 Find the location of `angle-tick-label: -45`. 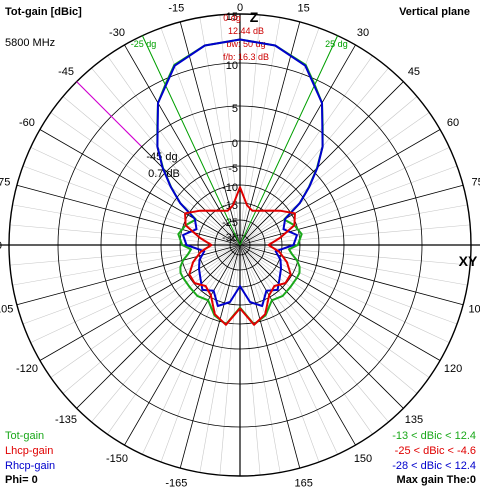

angle-tick-label: -45 is located at coordinates (66, 72).